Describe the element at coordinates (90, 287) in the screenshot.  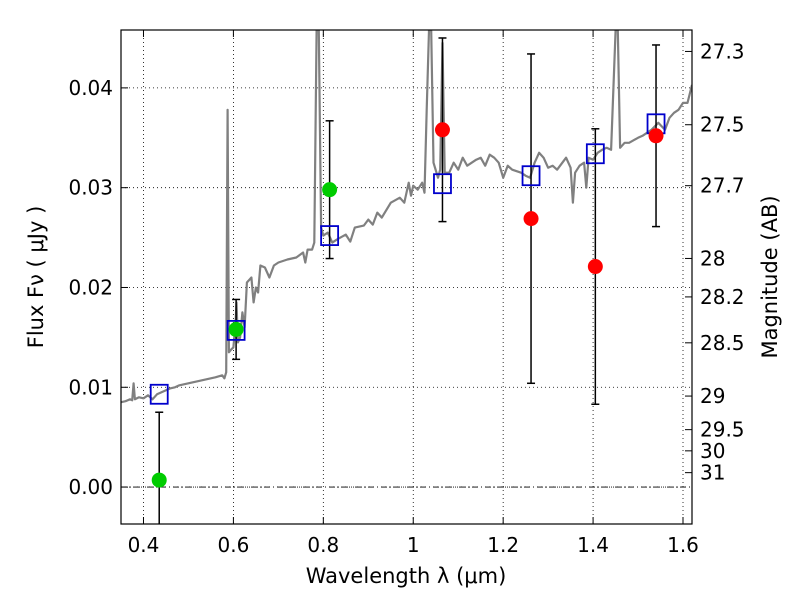
I see `y-tick-label: 0.02` at that location.